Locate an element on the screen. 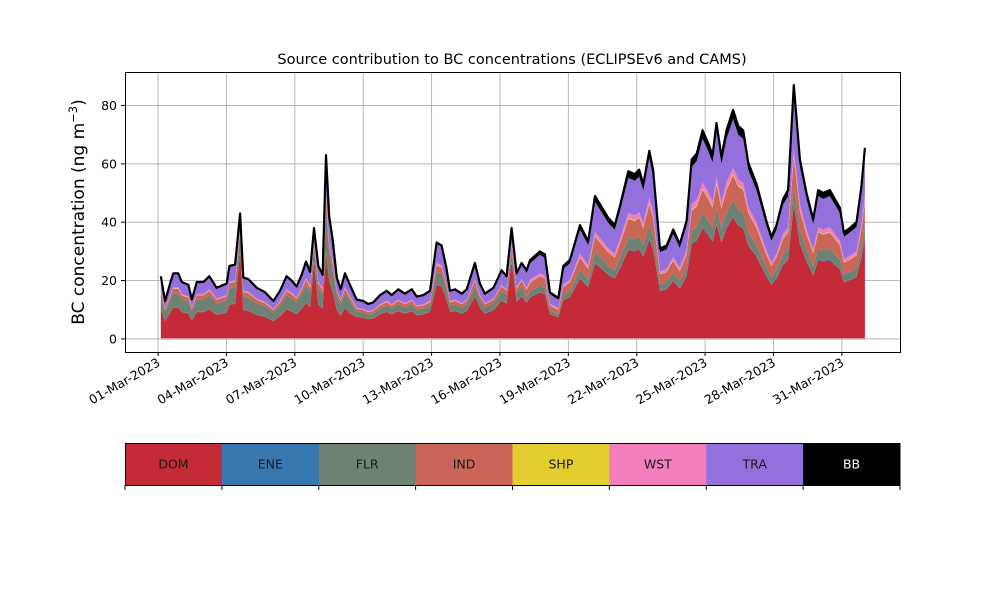  legend-swatch-ind is located at coordinates (464, 464).